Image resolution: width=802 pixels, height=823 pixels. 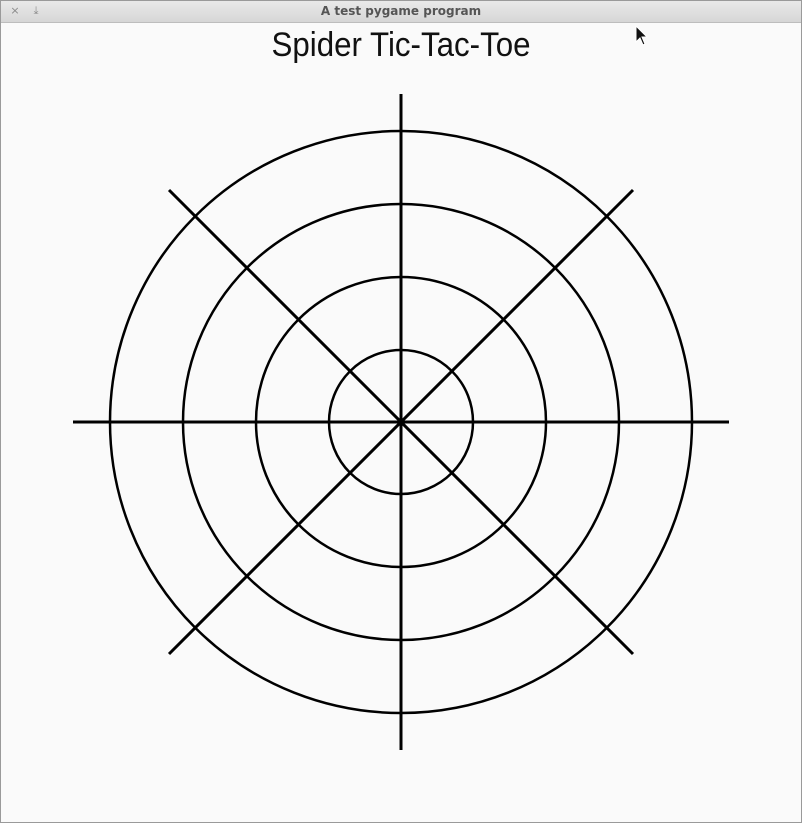 What do you see at coordinates (36, 10) in the screenshot?
I see `minimize-icon: ⤓` at bounding box center [36, 10].